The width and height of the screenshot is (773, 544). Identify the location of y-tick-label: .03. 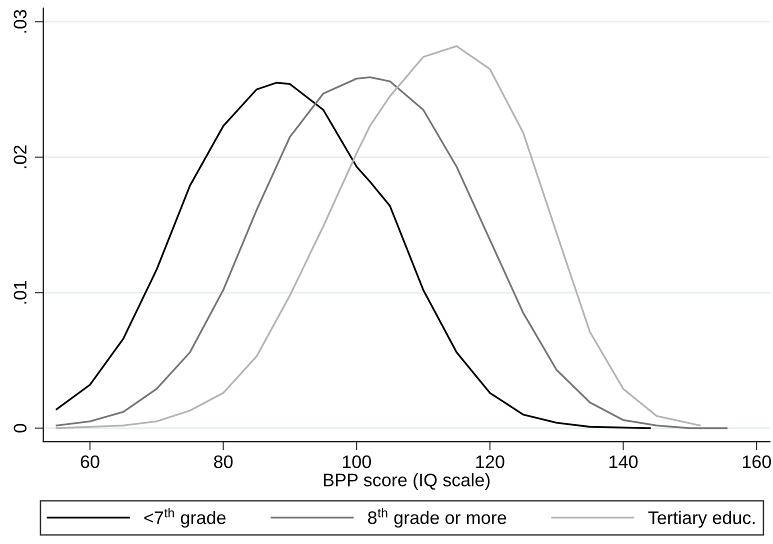
(20, 21).